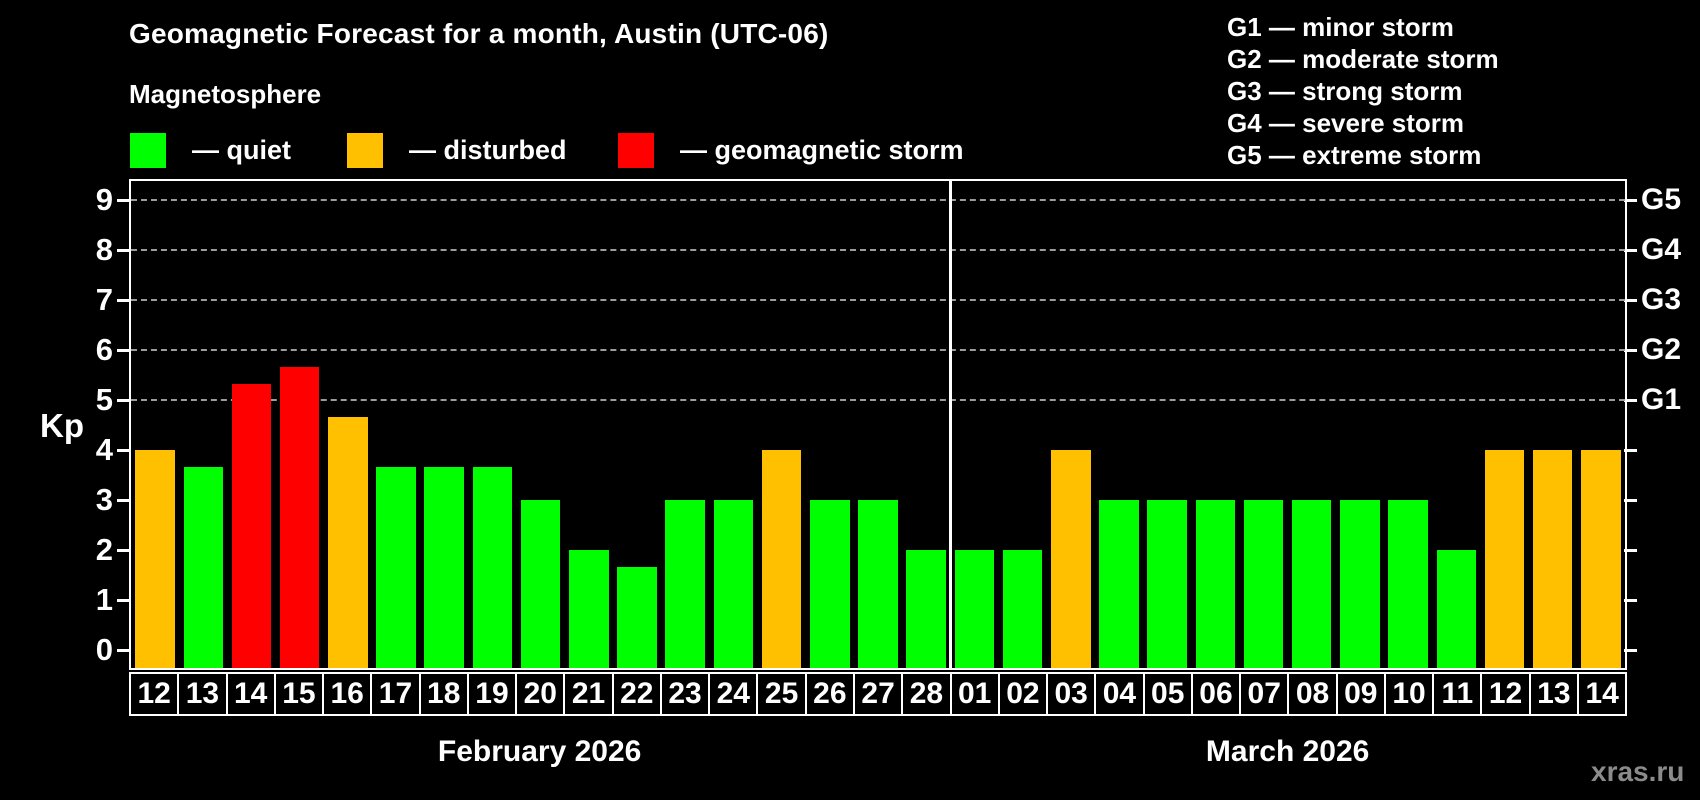 The height and width of the screenshot is (800, 1700). Describe the element at coordinates (1661, 199) in the screenshot. I see `g-level-label-g5: G5` at that location.